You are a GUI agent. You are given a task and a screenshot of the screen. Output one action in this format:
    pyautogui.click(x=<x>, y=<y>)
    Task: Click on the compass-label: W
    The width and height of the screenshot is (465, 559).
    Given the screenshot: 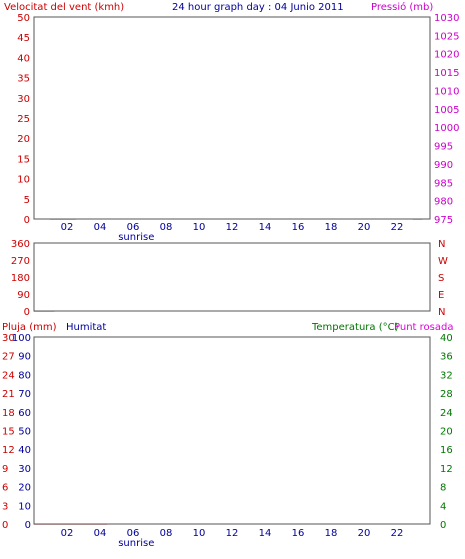 What is the action you would take?
    pyautogui.click(x=443, y=261)
    